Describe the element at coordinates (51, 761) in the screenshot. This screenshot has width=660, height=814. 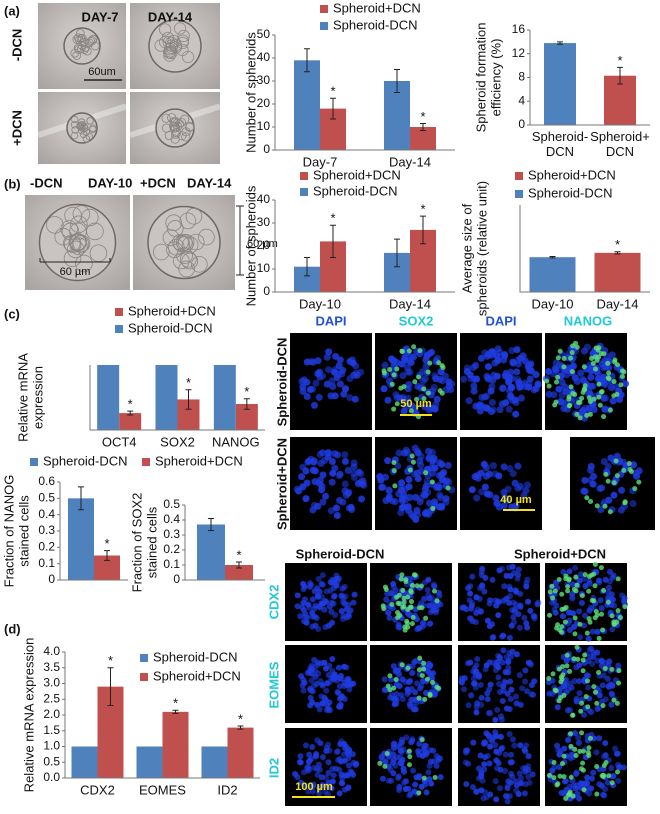
I see `y-tick-label: 0.5` at that location.